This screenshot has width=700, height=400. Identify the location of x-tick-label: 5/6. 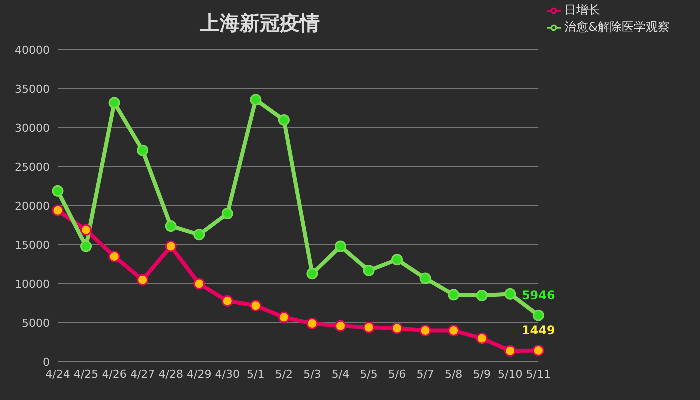
(397, 374).